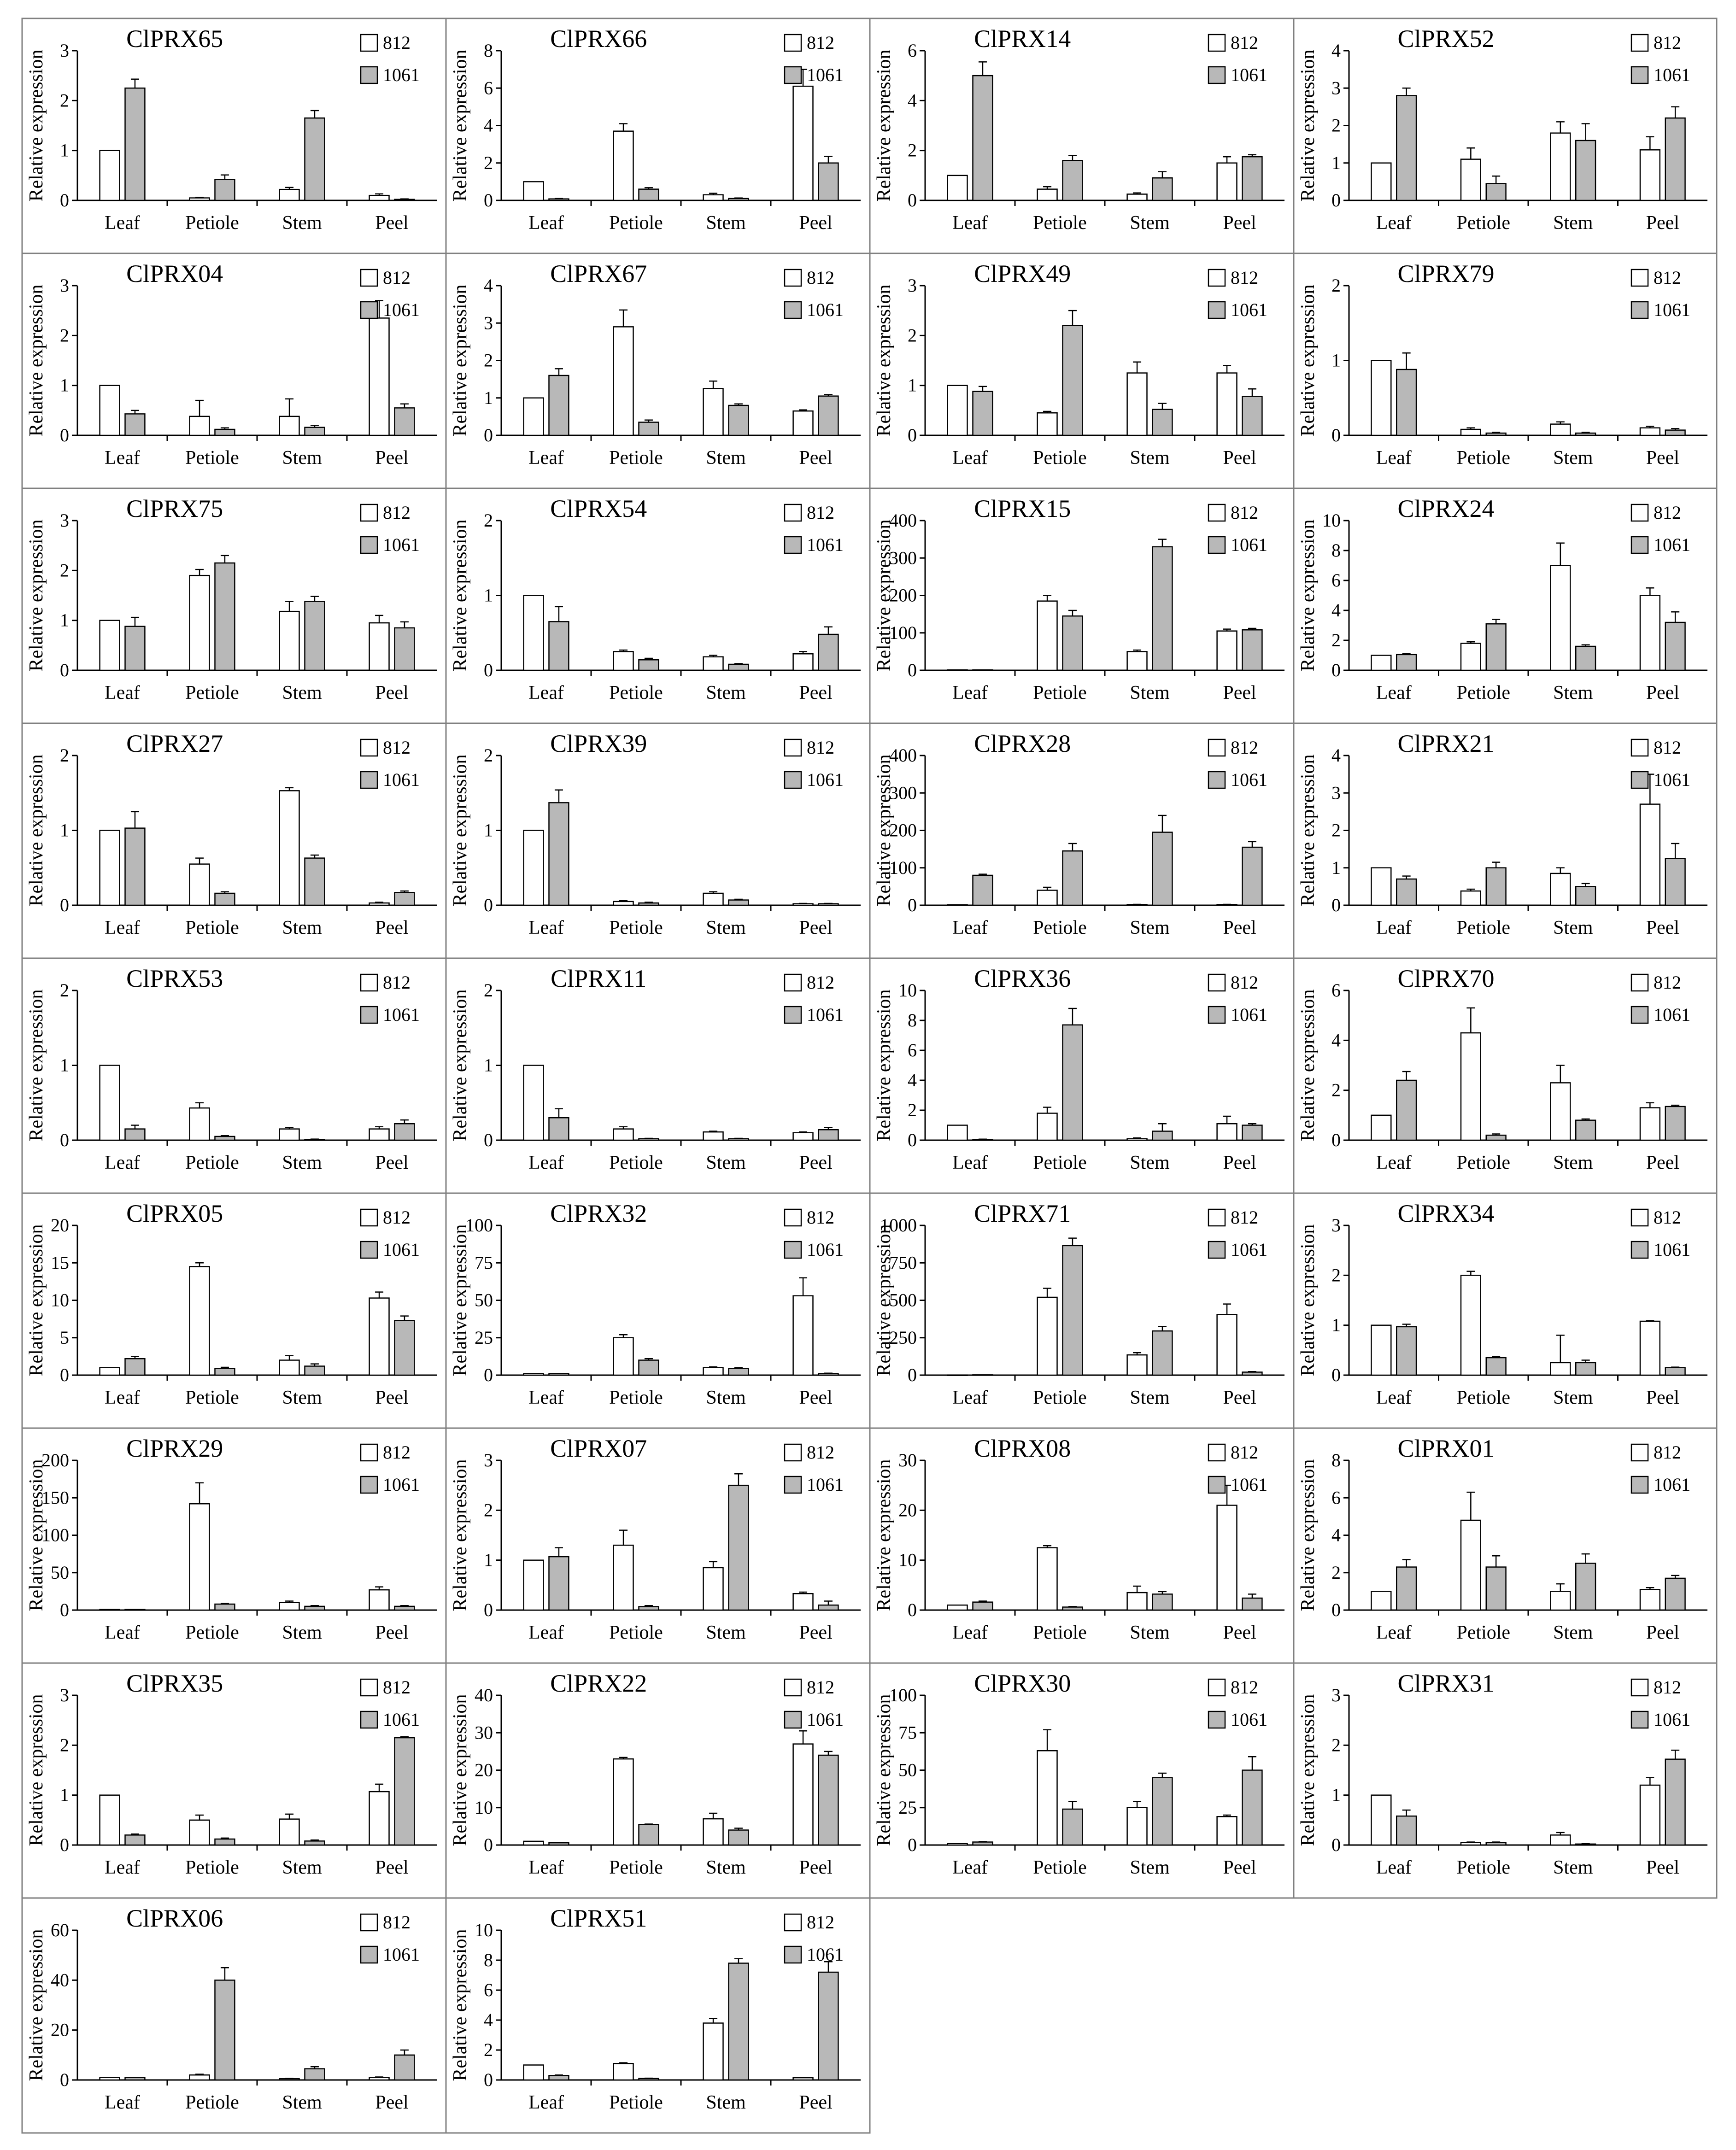 The width and height of the screenshot is (1736, 2150). I want to click on chart-title: ClPRX14, so click(1022, 39).